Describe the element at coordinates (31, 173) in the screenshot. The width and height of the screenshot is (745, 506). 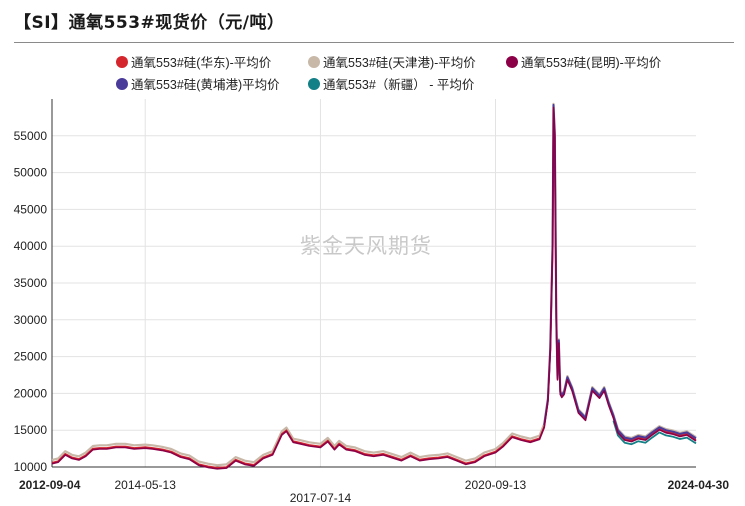
I see `y-tick-label: 50000` at that location.